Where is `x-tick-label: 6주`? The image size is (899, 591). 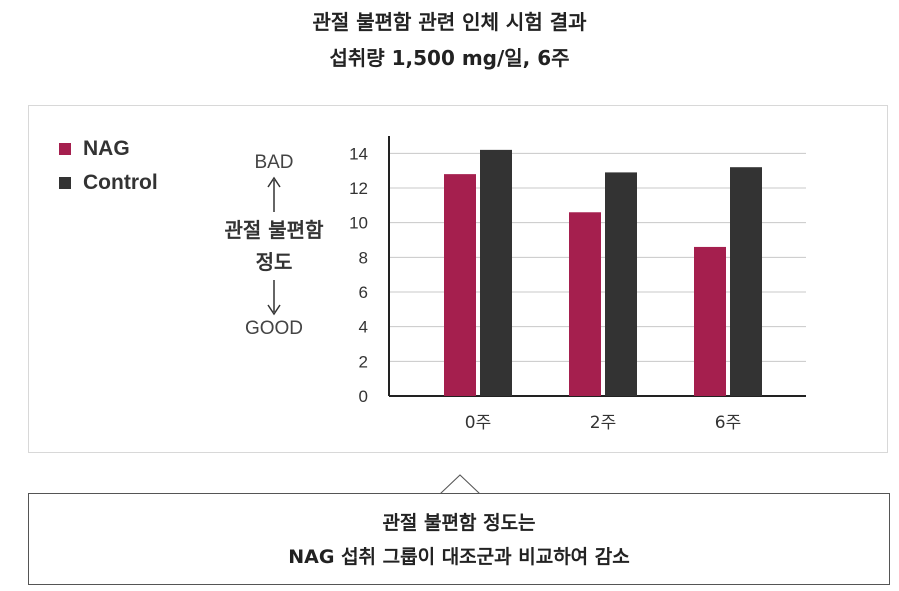 x-tick-label: 6주 is located at coordinates (728, 423).